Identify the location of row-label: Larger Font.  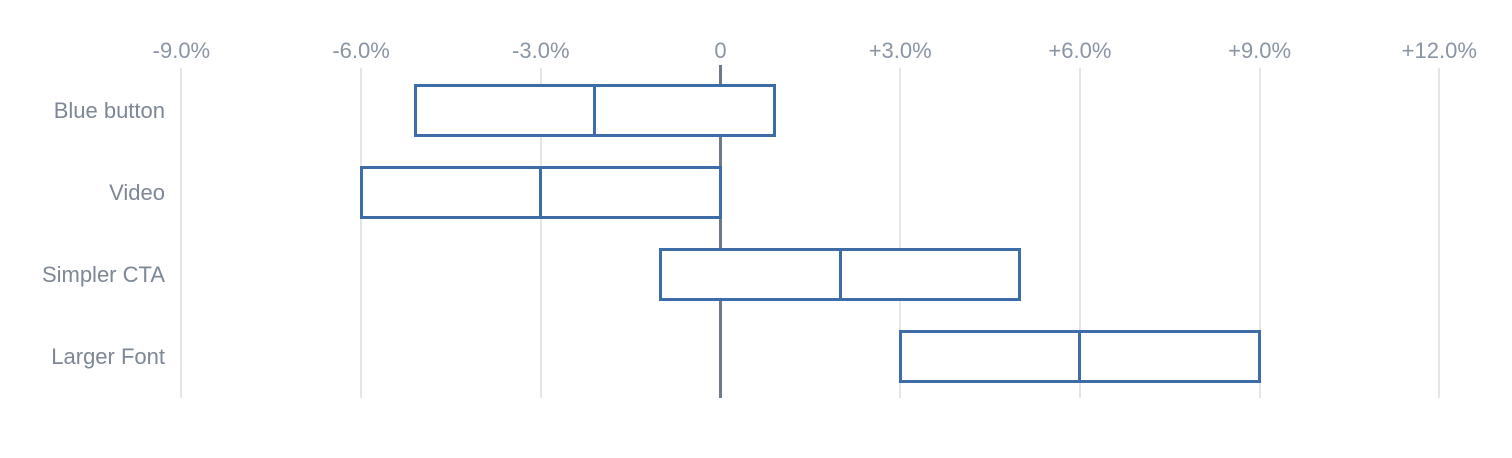
(108, 356).